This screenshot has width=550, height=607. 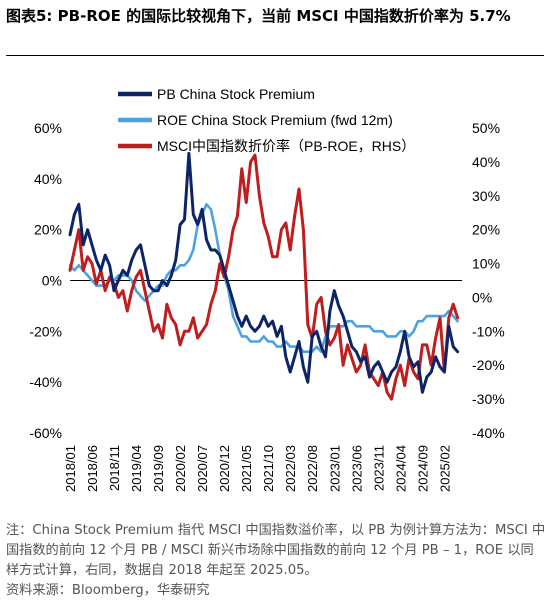 I want to click on x-tick-label: 2020/12, so click(x=224, y=468).